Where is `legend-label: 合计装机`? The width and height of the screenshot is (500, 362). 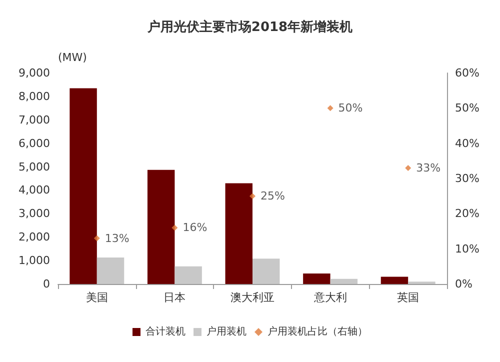 legend-label: 合计装机 is located at coordinates (166, 332).